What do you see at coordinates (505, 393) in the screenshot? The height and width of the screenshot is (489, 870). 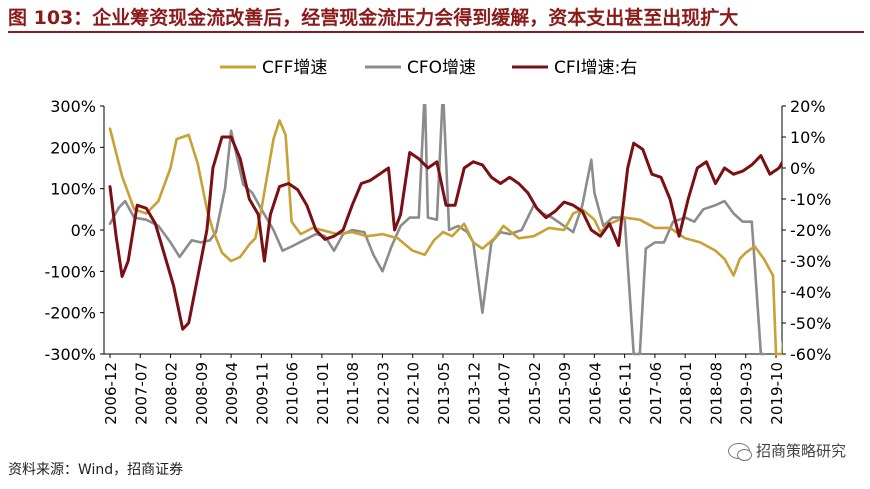 I see `x-tick-label: 2014-07` at bounding box center [505, 393].